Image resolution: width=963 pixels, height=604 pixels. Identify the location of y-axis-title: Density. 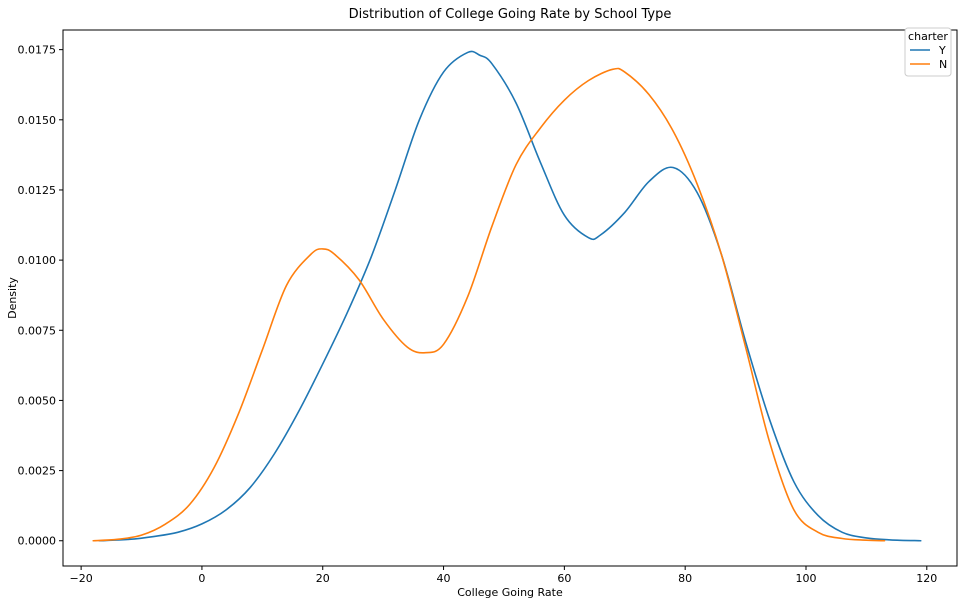
(12, 298).